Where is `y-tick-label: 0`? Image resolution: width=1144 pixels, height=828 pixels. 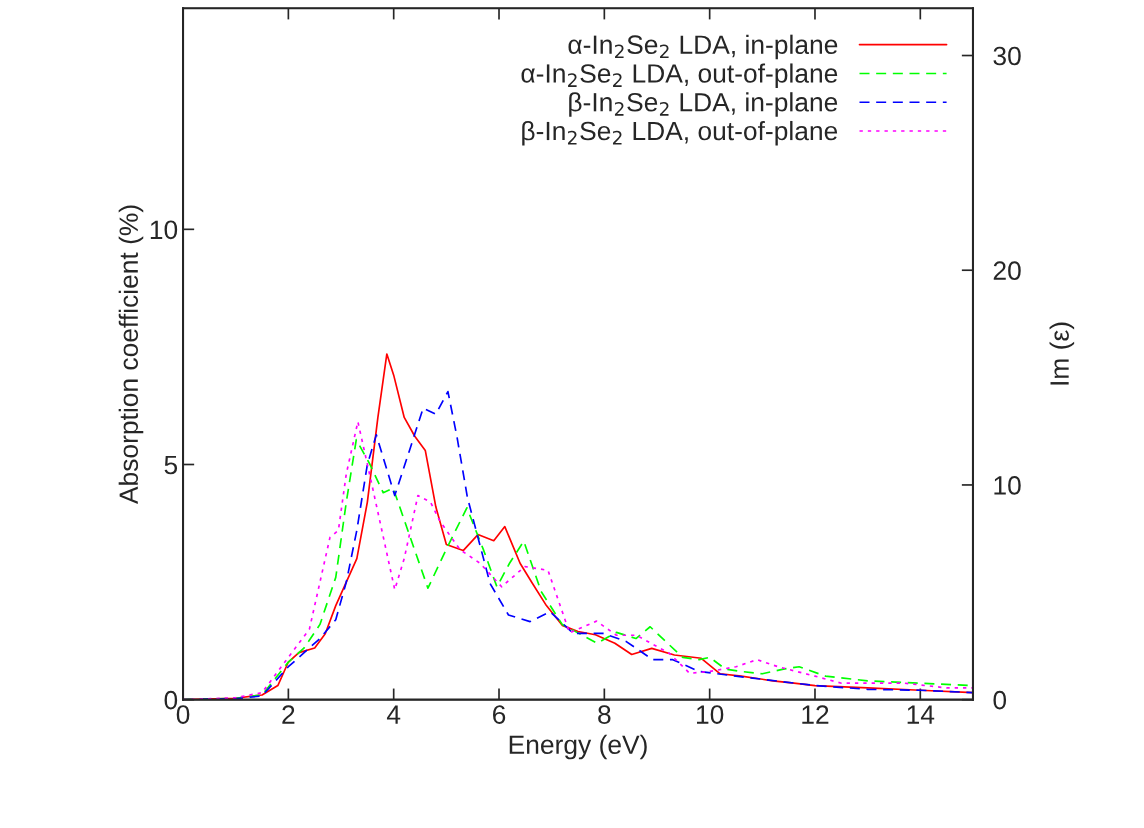
y-tick-label: 0 is located at coordinates (171, 700).